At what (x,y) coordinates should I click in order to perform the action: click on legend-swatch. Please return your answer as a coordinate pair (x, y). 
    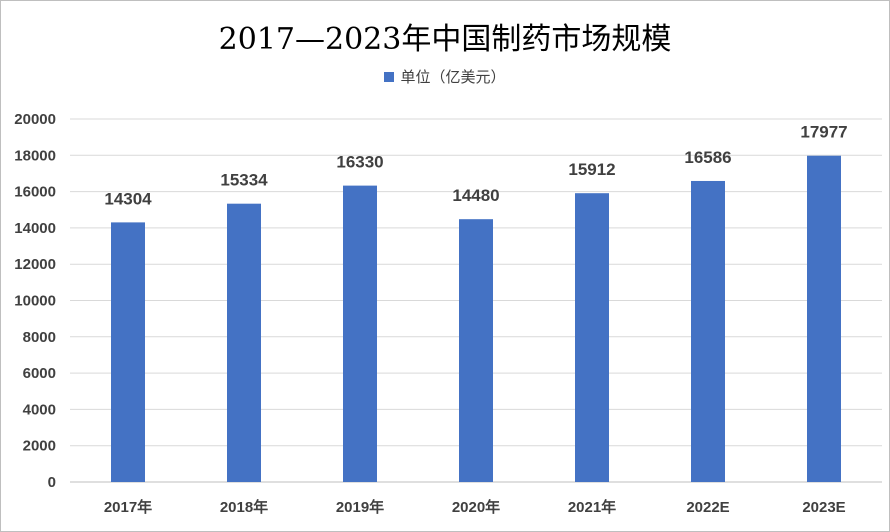
    Looking at the image, I should click on (389, 76).